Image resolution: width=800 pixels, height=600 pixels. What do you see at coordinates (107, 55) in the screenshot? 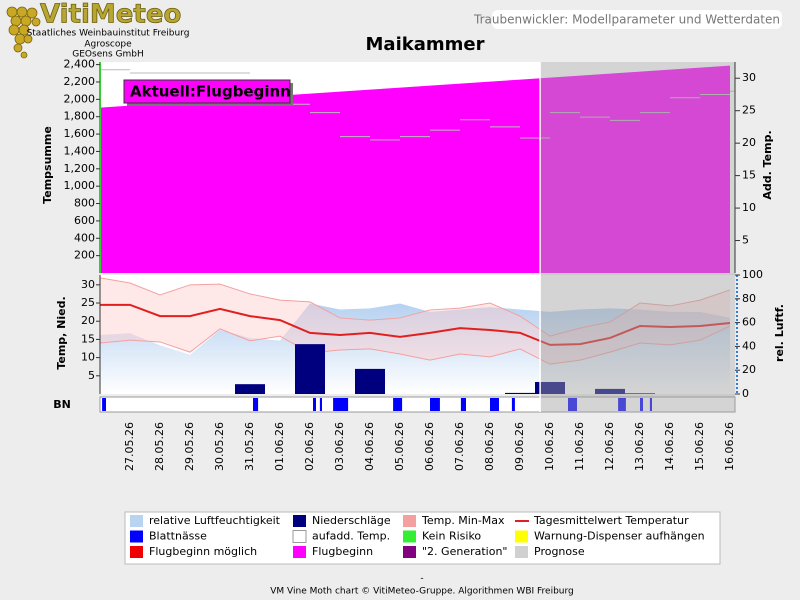
I see `institution: GEOsens GmbH` at bounding box center [107, 55].